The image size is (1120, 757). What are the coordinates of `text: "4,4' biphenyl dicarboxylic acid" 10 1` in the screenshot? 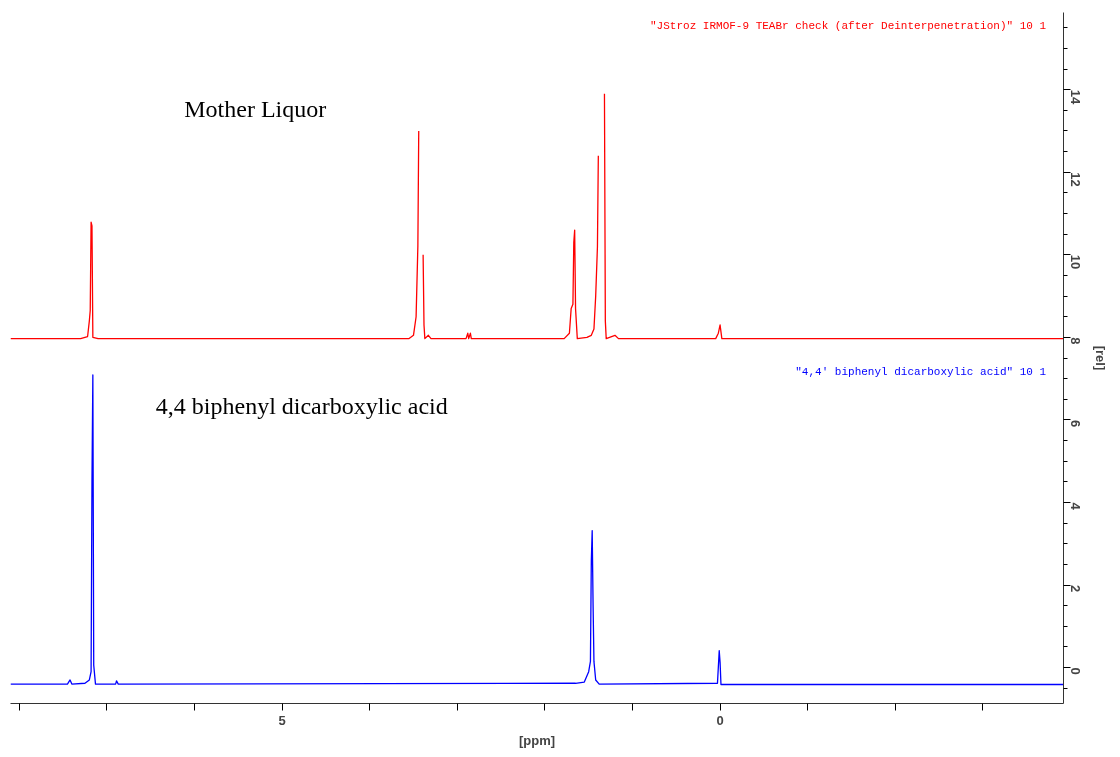 It's located at (921, 371).